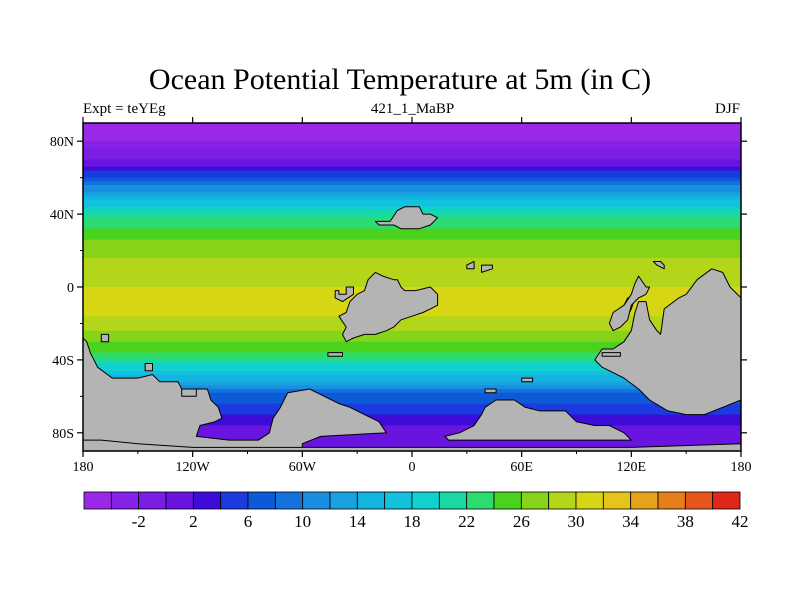 Image resolution: width=800 pixels, height=600 pixels. Describe the element at coordinates (193, 521) in the screenshot. I see `colorbar-label: 2` at that location.